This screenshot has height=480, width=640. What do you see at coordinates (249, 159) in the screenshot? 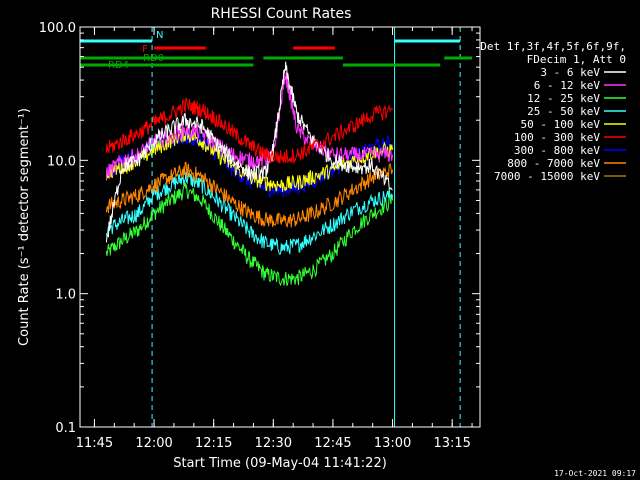
I see `series-line-50-100-kev` at bounding box center [249, 159].